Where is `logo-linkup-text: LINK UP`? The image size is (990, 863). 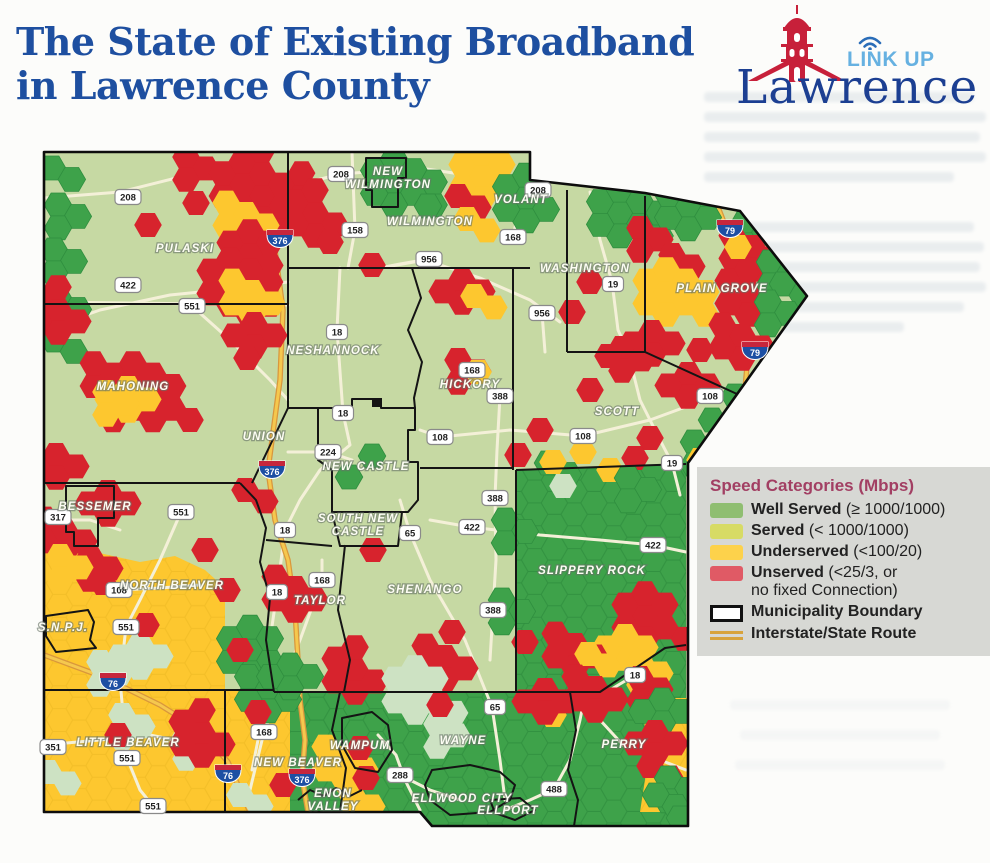
logo-linkup-text: LINK UP is located at coordinates (891, 59).